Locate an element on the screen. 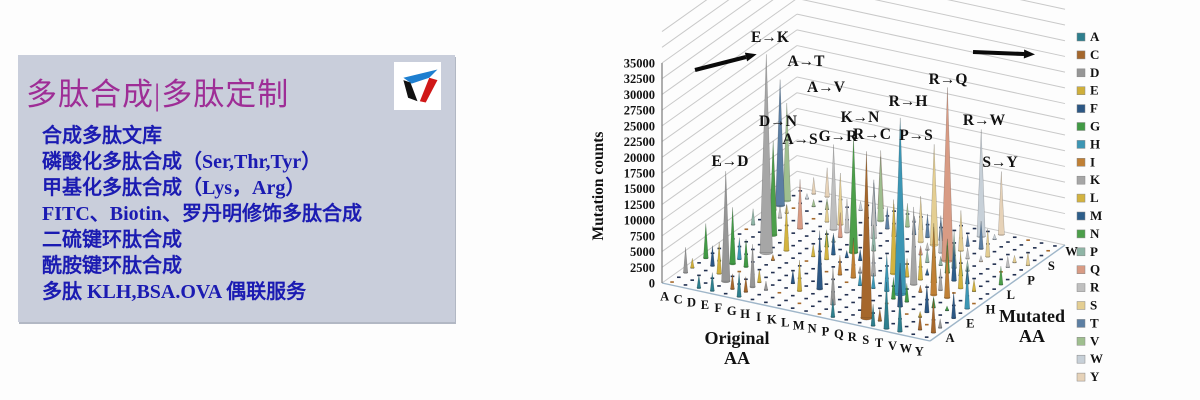 Image resolution: width=1200 pixels, height=400 pixels. direction-arrows is located at coordinates (864, 60).